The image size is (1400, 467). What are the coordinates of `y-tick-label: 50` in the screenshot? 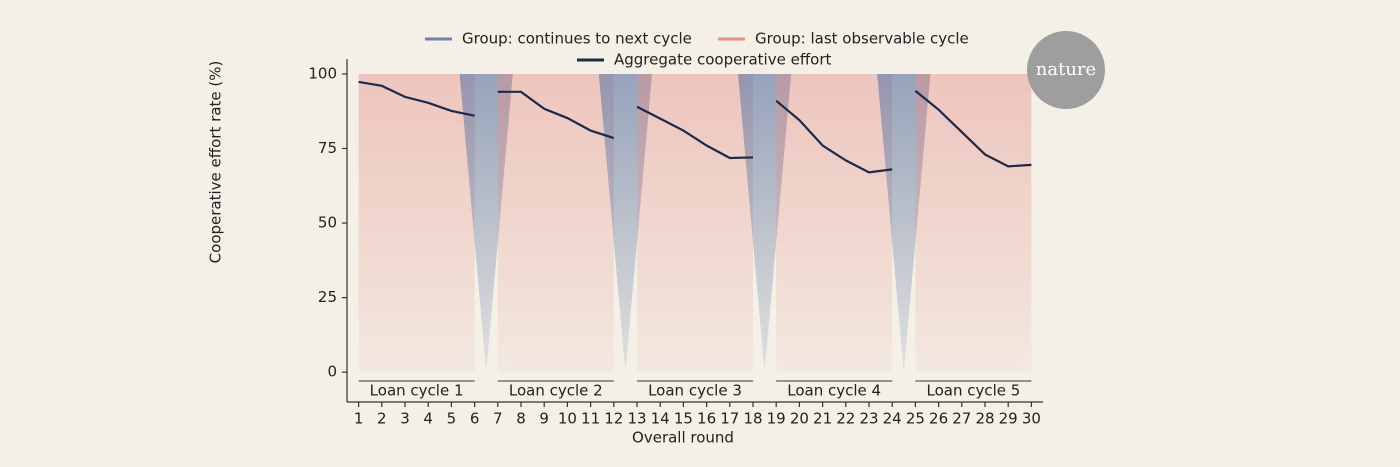 It's located at (327, 223).